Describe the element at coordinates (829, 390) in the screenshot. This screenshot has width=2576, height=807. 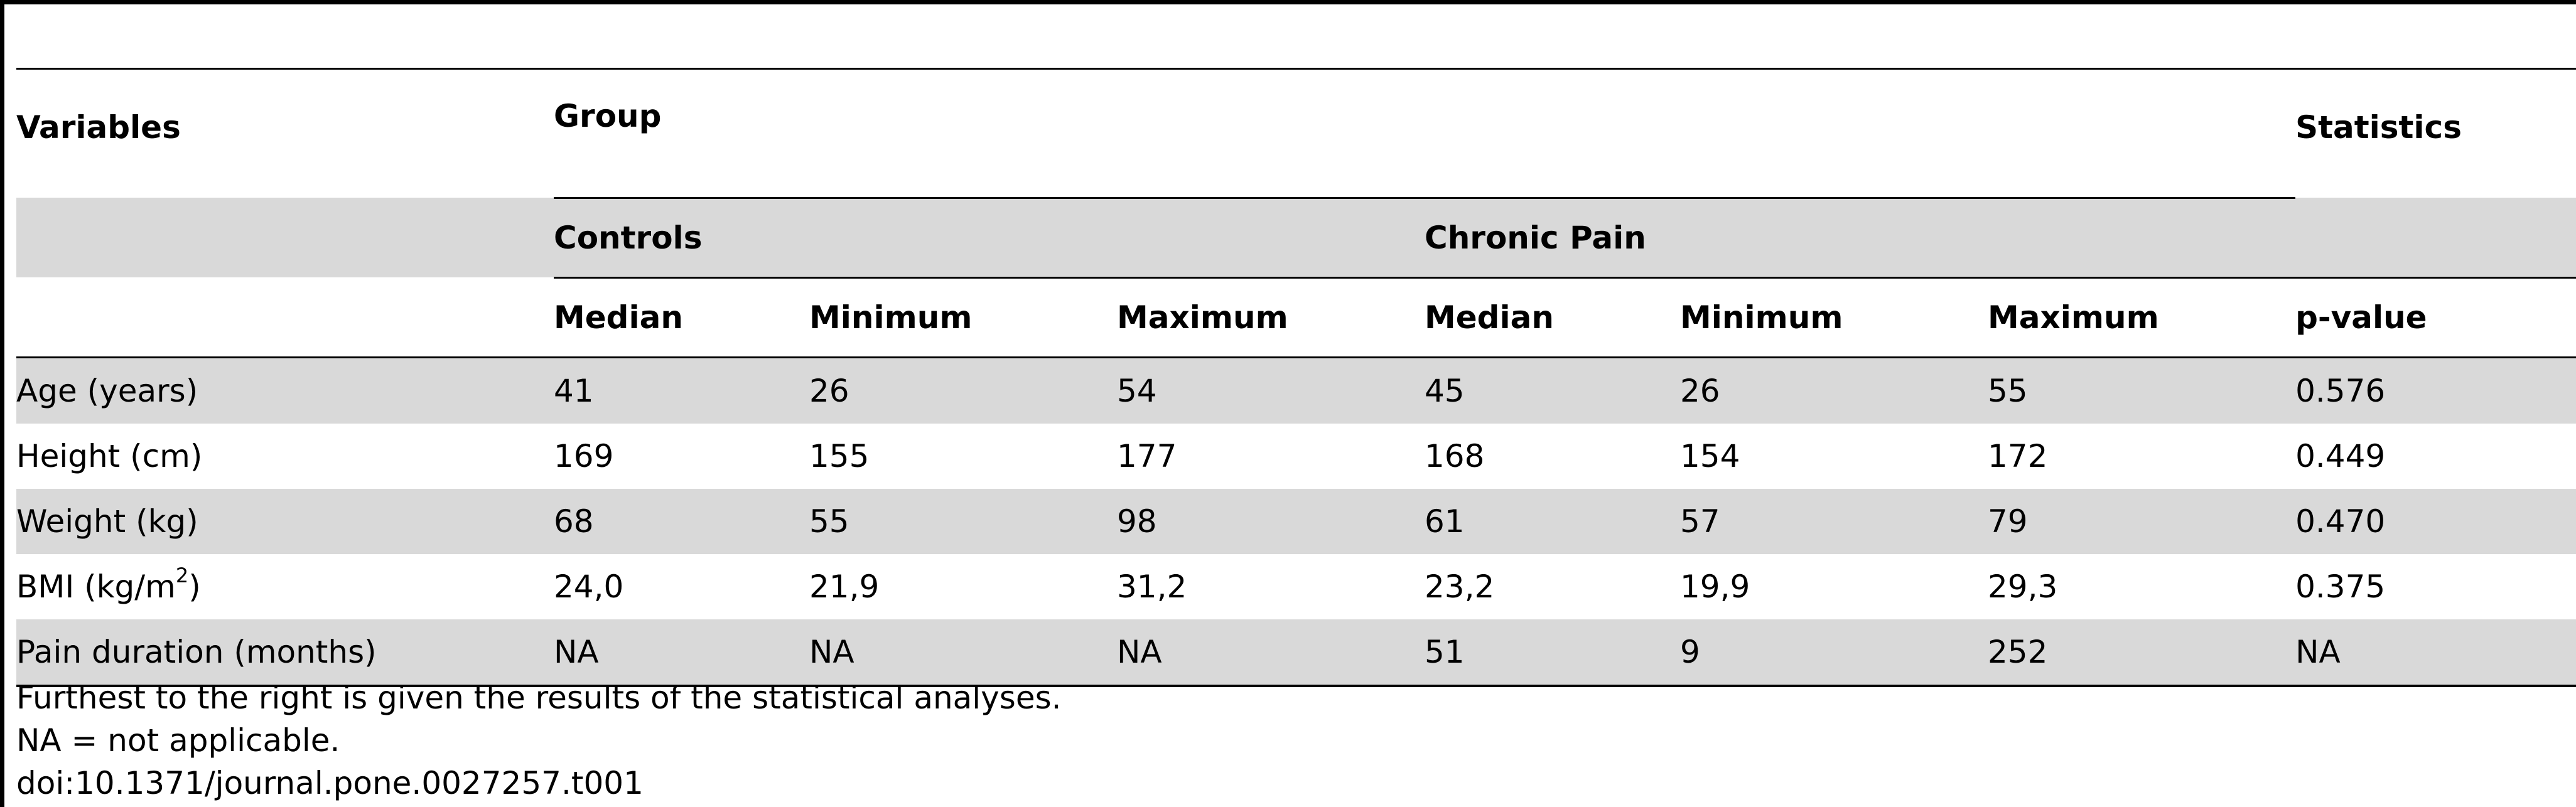
I see `cell-controls-minimum: 26` at that location.